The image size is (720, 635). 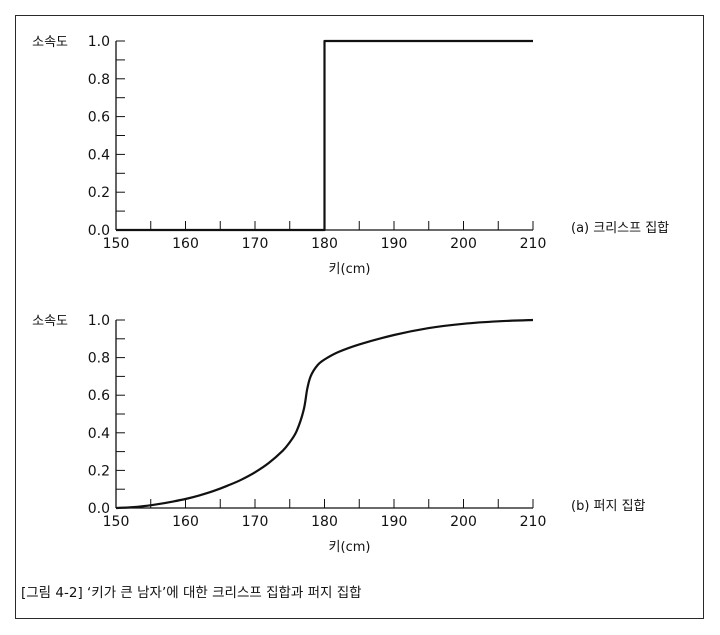 What do you see at coordinates (99, 396) in the screenshot?
I see `panel-b-y-tick-label: 0.6` at bounding box center [99, 396].